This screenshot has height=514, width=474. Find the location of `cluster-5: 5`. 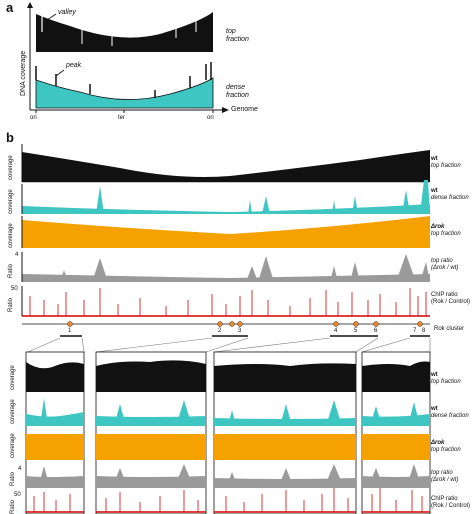

cluster-5: 5 is located at coordinates (356, 331).